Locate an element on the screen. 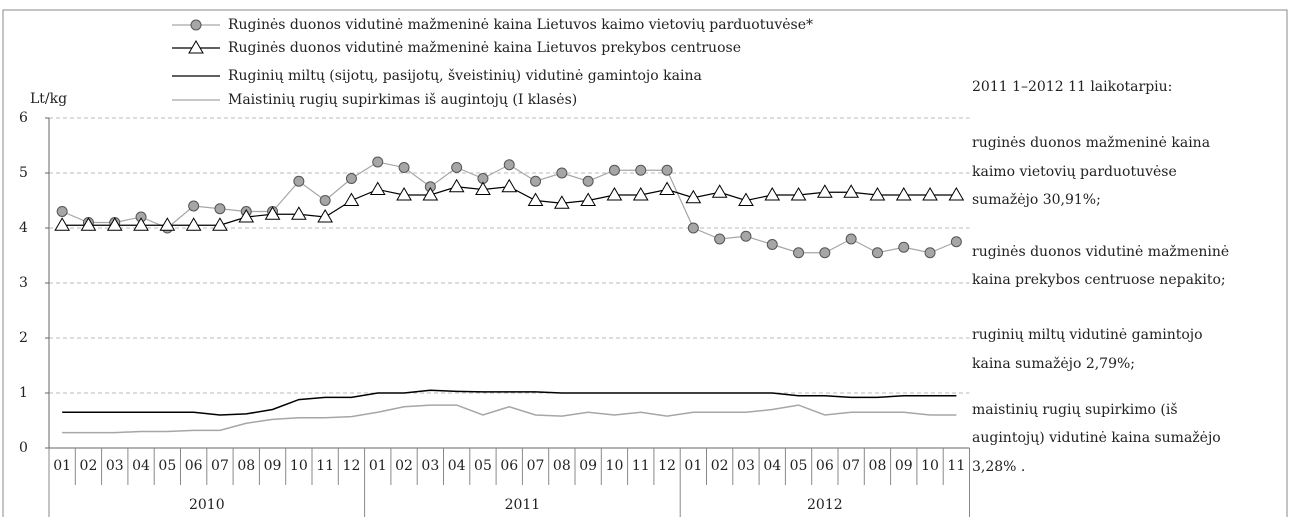 Image resolution: width=1291 pixels, height=517 pixels. annotation-text: kaina sumažėjo 2,79%; is located at coordinates (1053, 364).